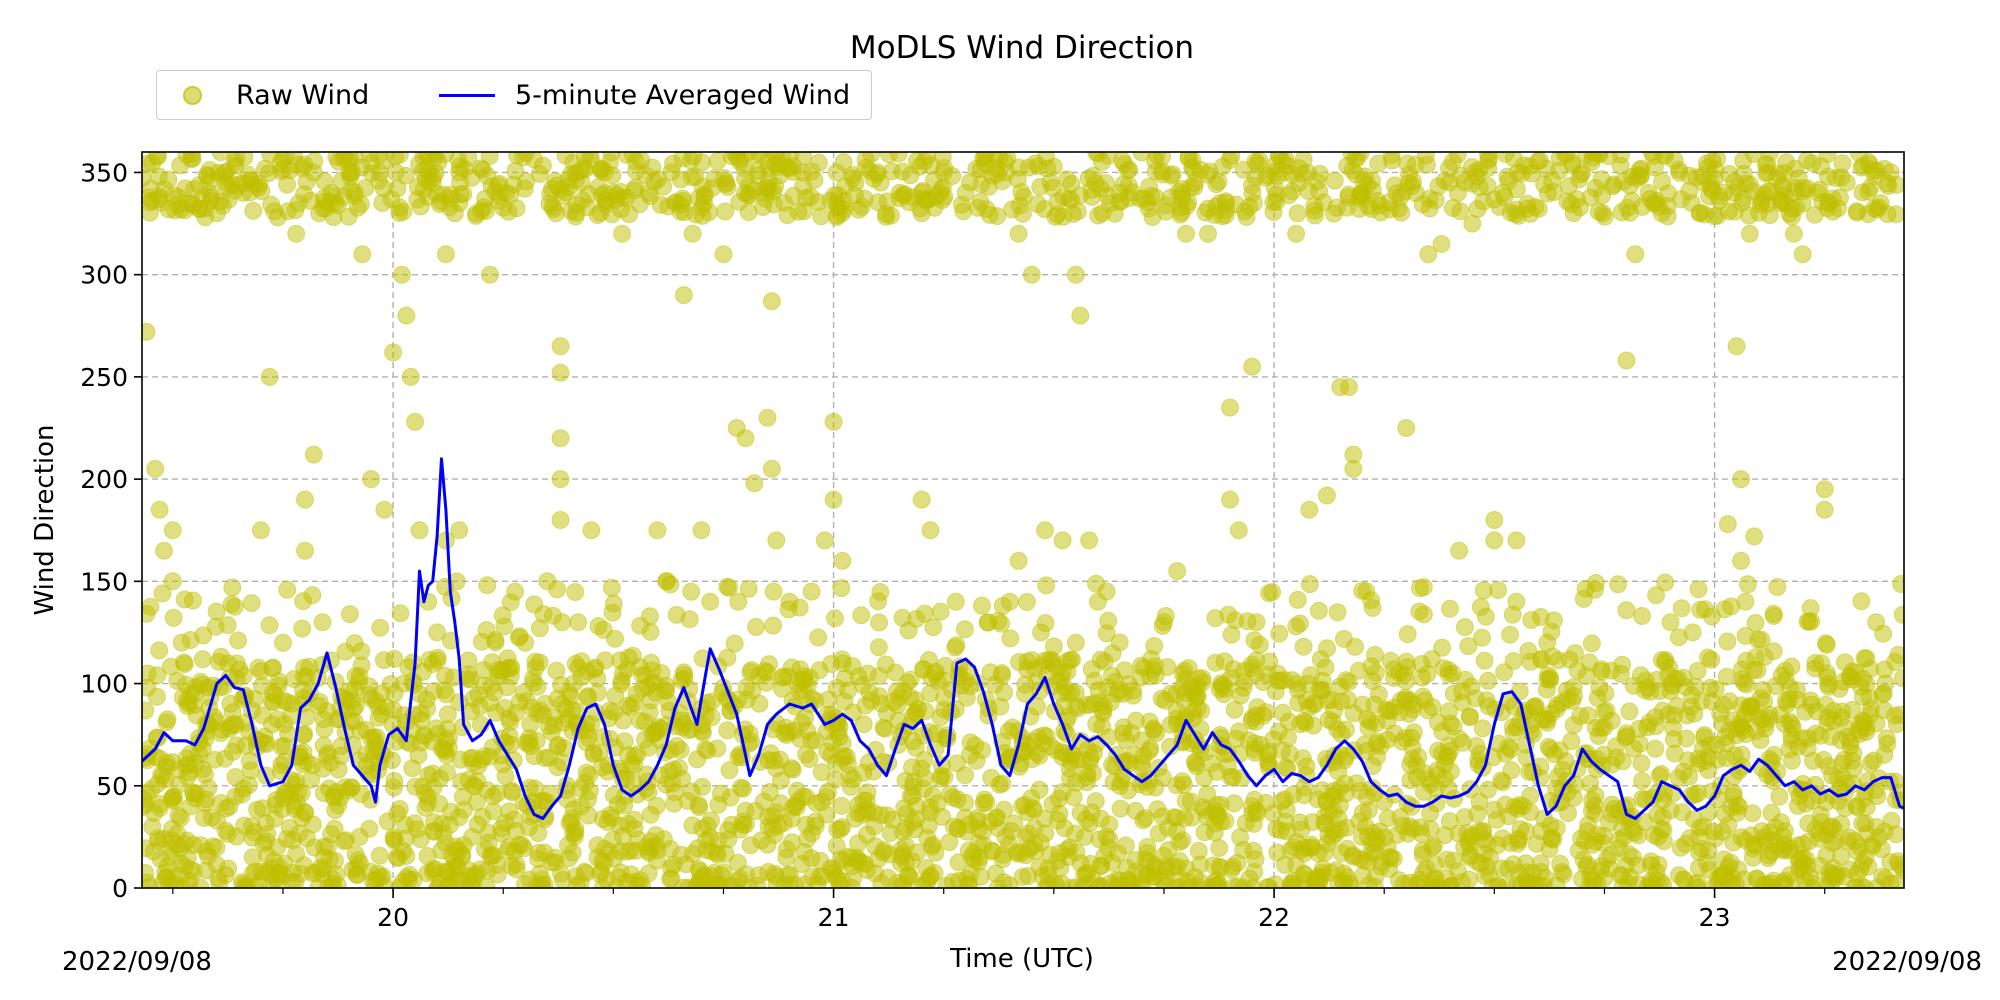  Describe the element at coordinates (467, 95) in the screenshot. I see `legend-marker-averaged-wind` at that location.